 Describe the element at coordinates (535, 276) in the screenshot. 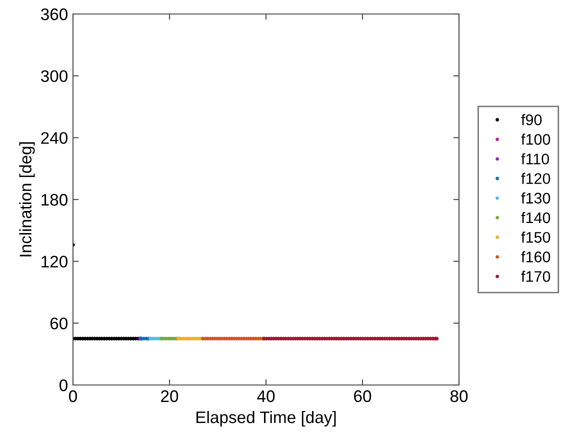

I see `legend-label: f170` at that location.